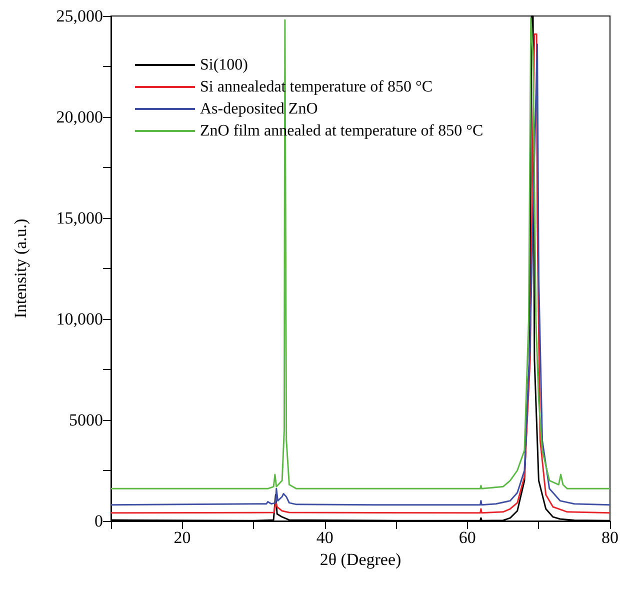 The width and height of the screenshot is (622, 592). Describe the element at coordinates (467, 537) in the screenshot. I see `x-tick-label: 60` at that location.